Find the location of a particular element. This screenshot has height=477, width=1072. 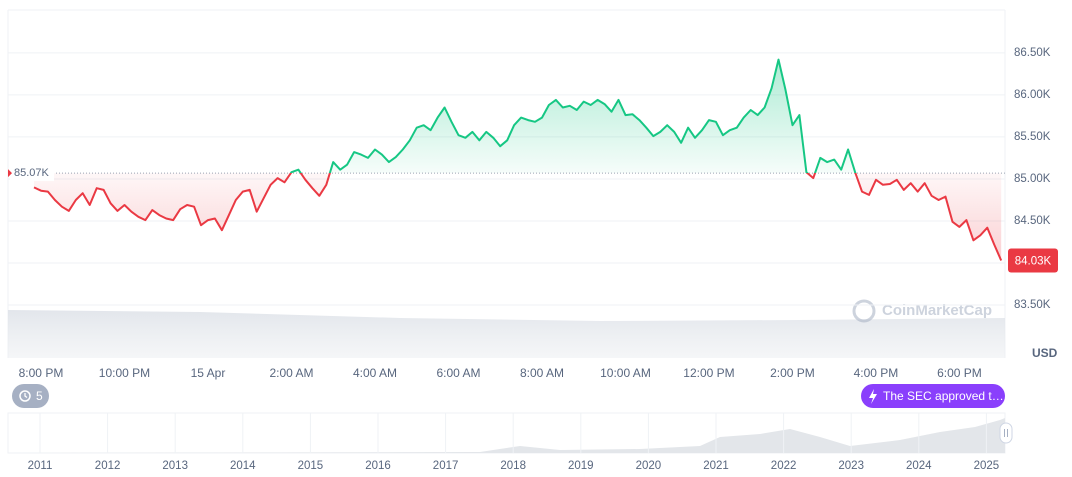

event-pill-bg is located at coordinates (933, 396).